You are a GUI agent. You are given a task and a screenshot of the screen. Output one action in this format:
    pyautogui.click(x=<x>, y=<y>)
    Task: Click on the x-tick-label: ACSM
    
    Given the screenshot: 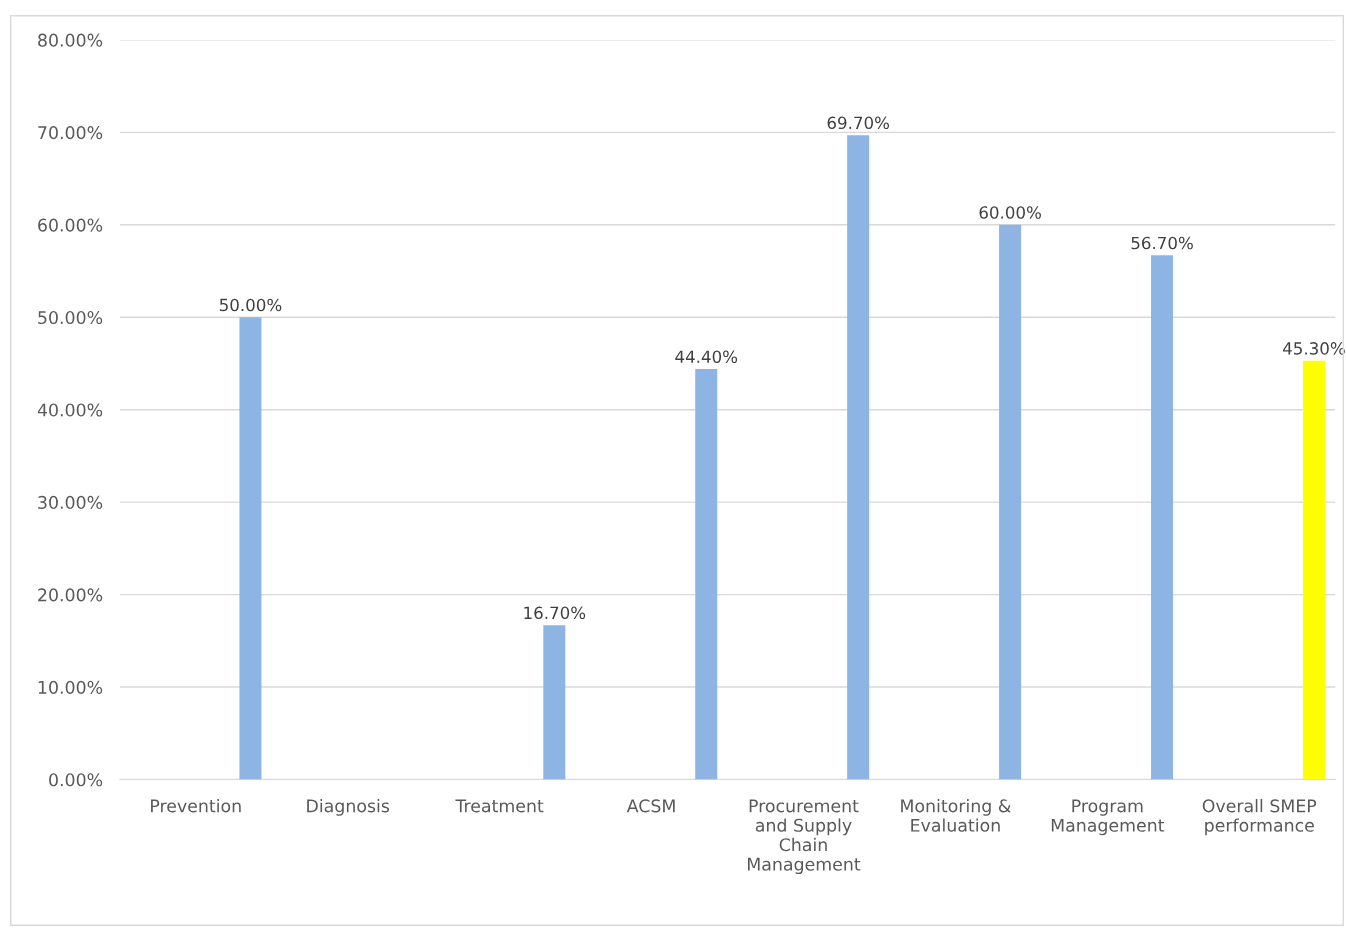 What is the action you would take?
    pyautogui.click(x=650, y=806)
    